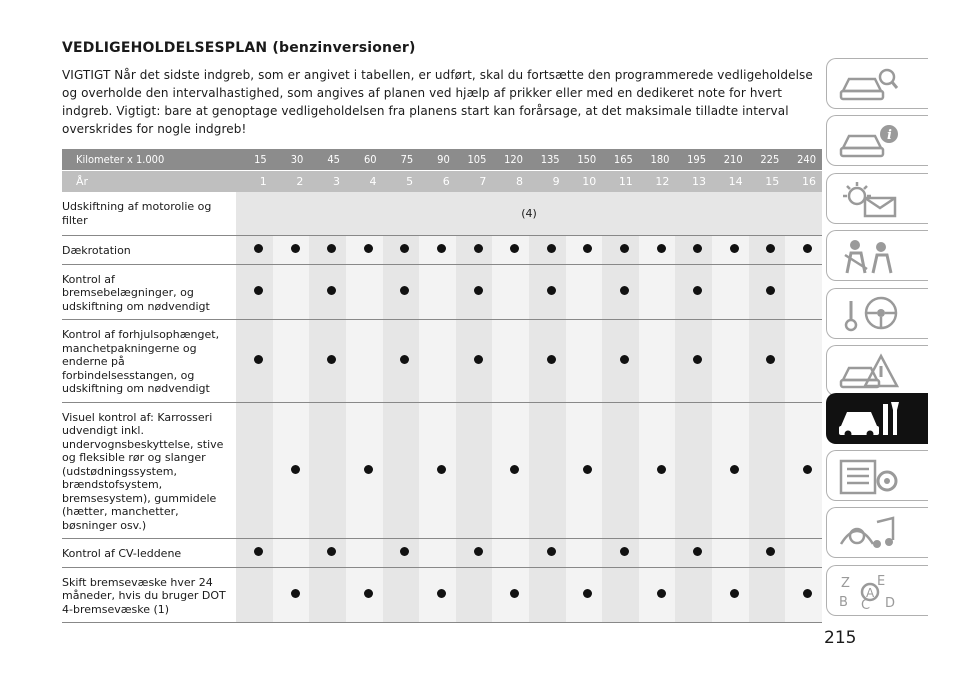 The width and height of the screenshot is (960, 683). Describe the element at coordinates (877, 313) in the screenshot. I see `chapter-tab-starting-driving` at that location.